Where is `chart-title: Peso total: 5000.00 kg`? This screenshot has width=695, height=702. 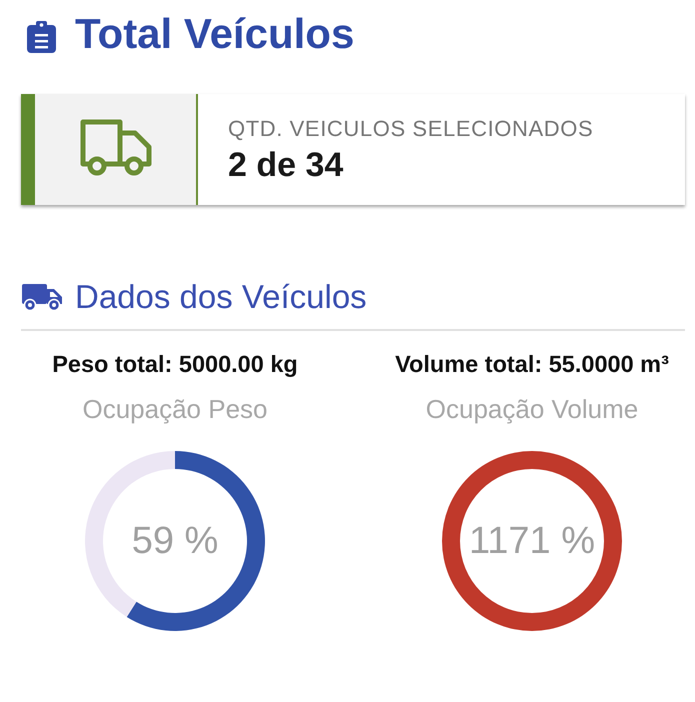 chart-title: Peso total: 5000.00 kg is located at coordinates (175, 364).